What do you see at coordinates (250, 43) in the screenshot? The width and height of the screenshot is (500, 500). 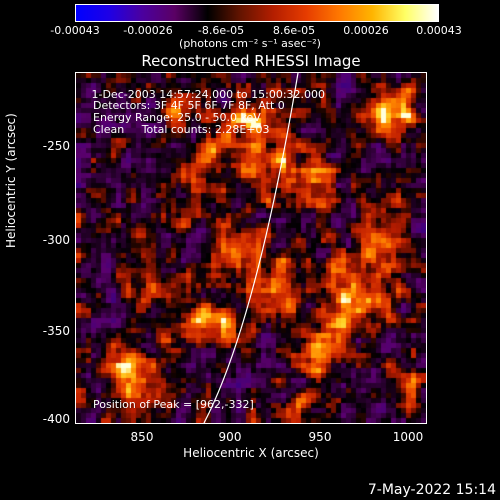 I see `colorbar-units: (photons cm⁻² s⁻¹ asec⁻²)` at bounding box center [250, 43].